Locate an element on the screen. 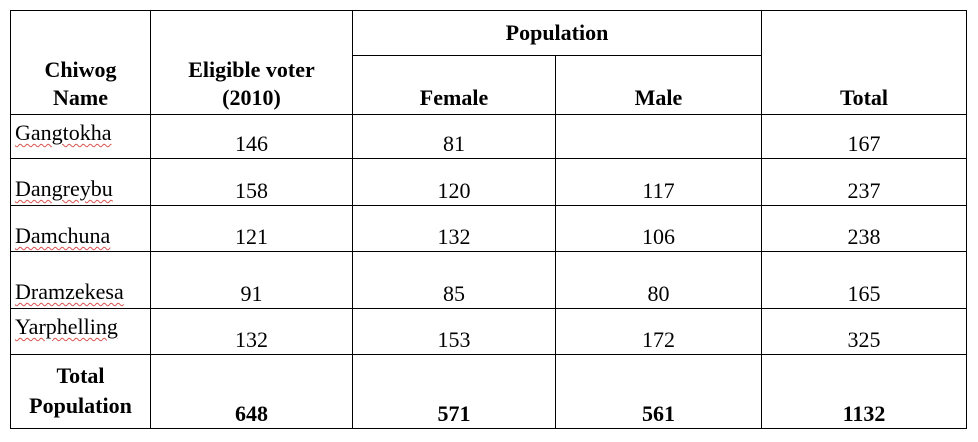  table-row: Dangreybu 158 120 117 237 is located at coordinates (488, 182).